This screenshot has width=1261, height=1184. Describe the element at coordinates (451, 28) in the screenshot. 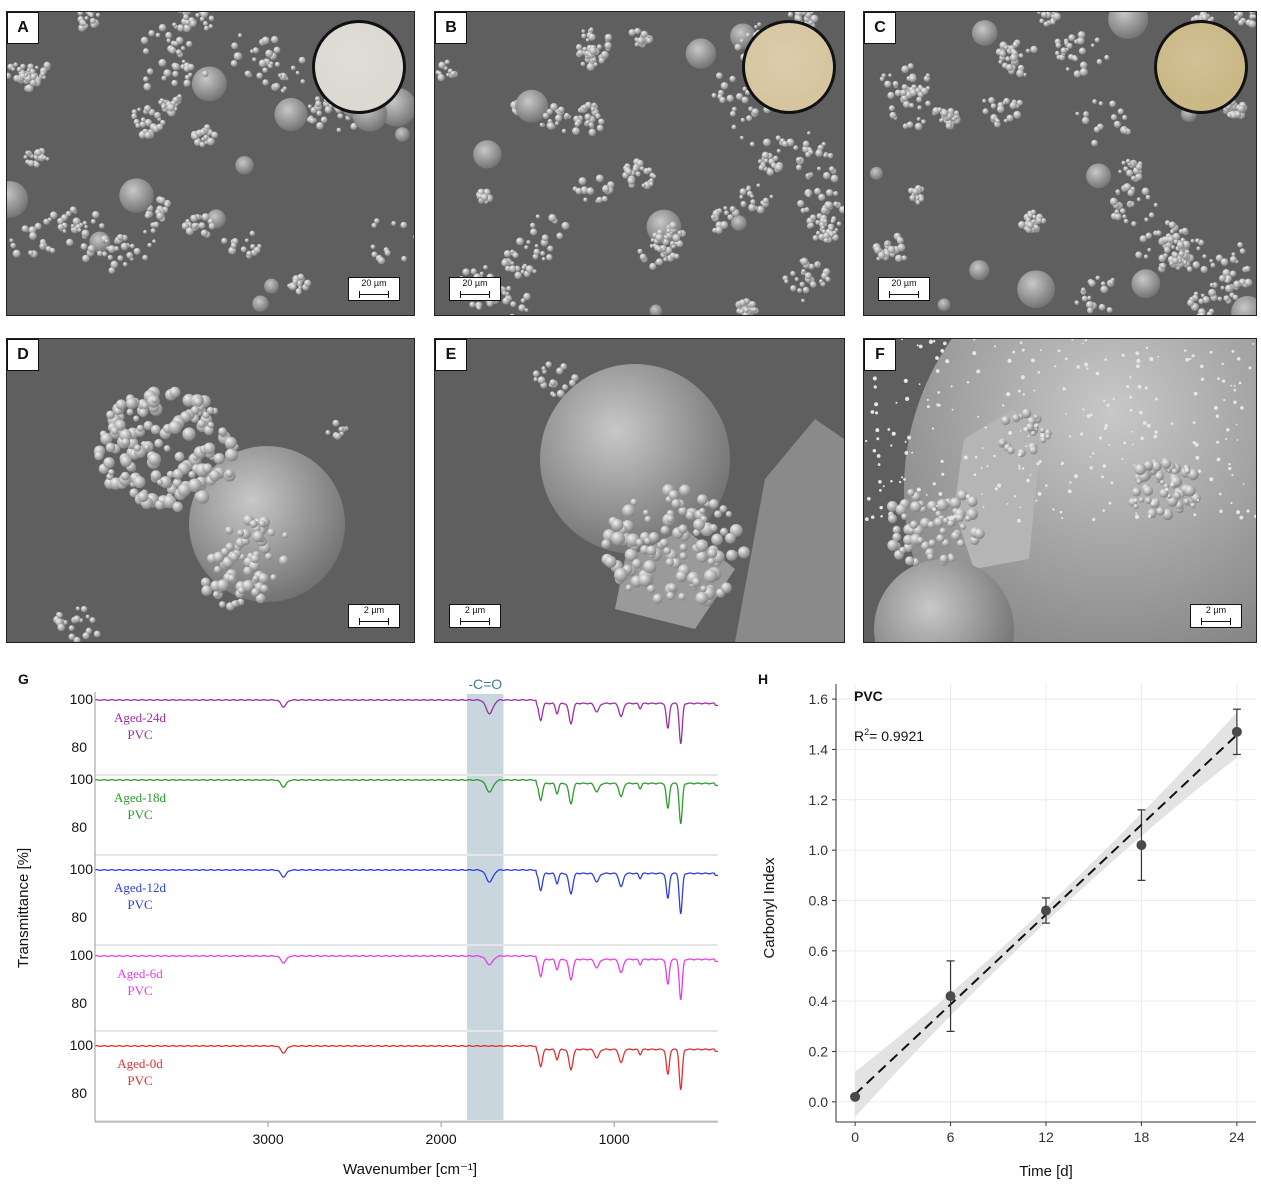

I see `panel-label-b: B` at that location.